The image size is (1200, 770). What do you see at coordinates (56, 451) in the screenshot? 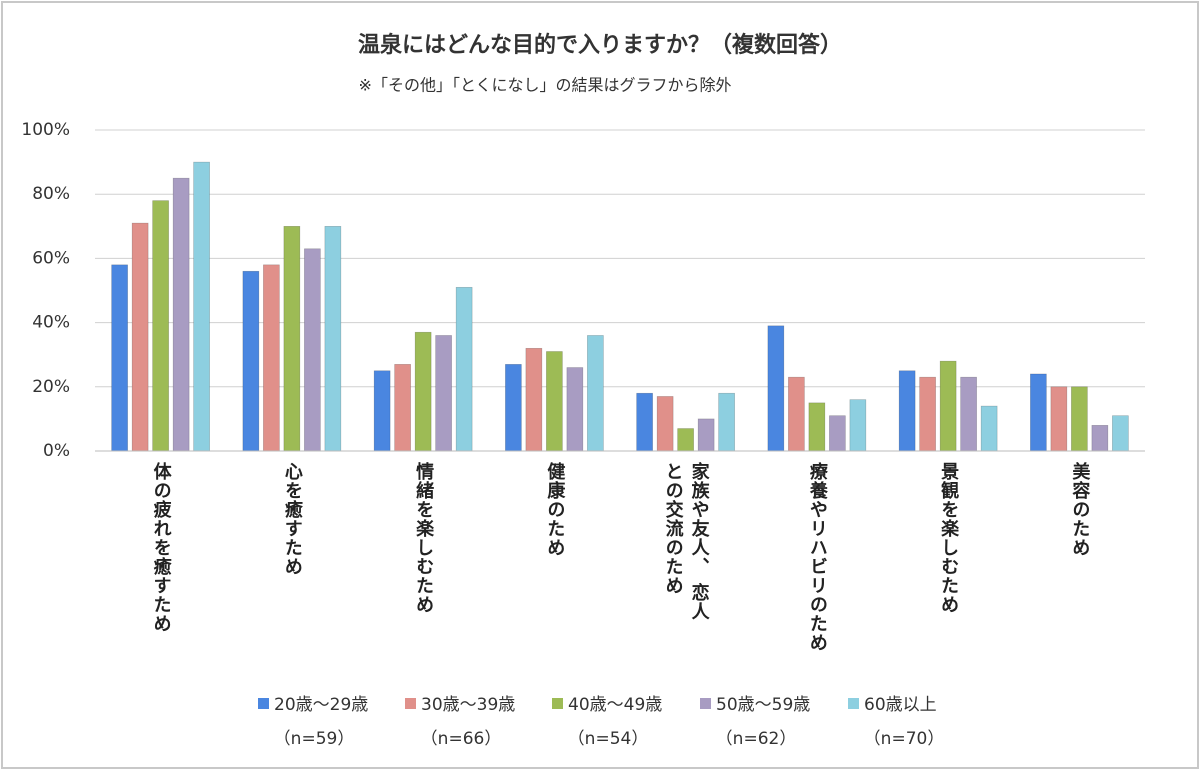
I see `y-tick-label: 0%` at bounding box center [56, 451].